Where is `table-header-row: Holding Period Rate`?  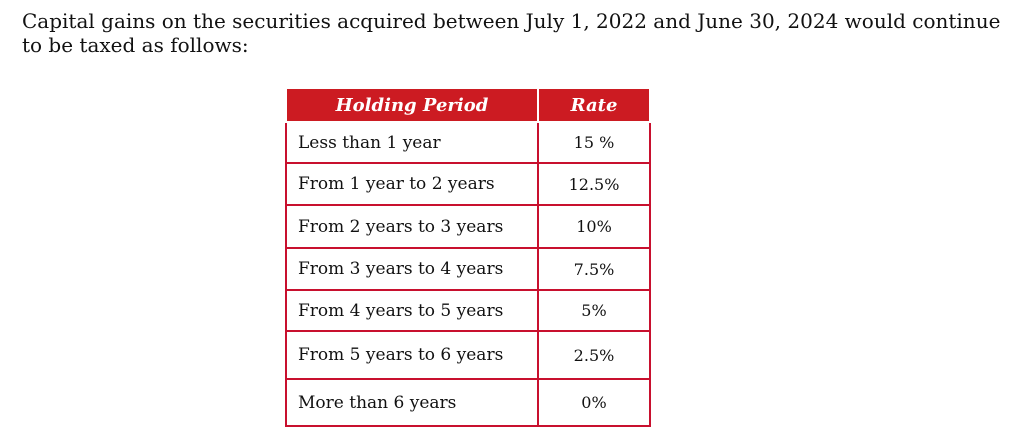 table-header-row: Holding Period Rate is located at coordinates (468, 105).